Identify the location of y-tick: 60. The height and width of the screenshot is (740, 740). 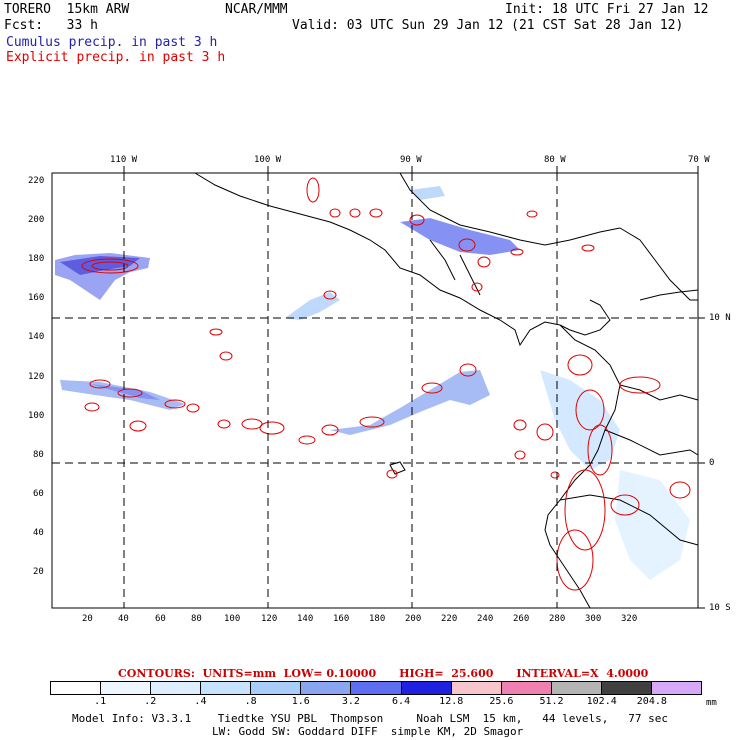
(38, 494).